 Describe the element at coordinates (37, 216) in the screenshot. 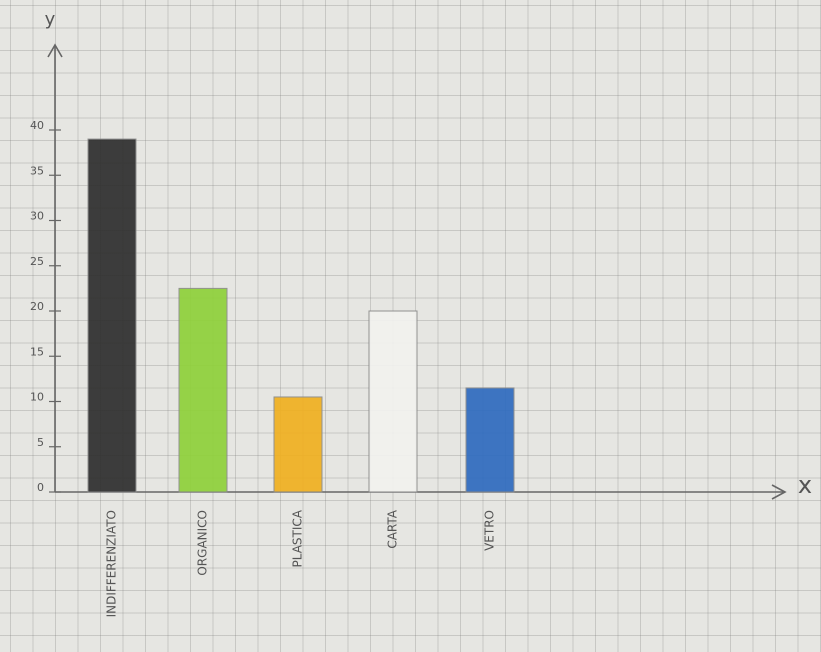

I see `y-tick-label: 30` at that location.